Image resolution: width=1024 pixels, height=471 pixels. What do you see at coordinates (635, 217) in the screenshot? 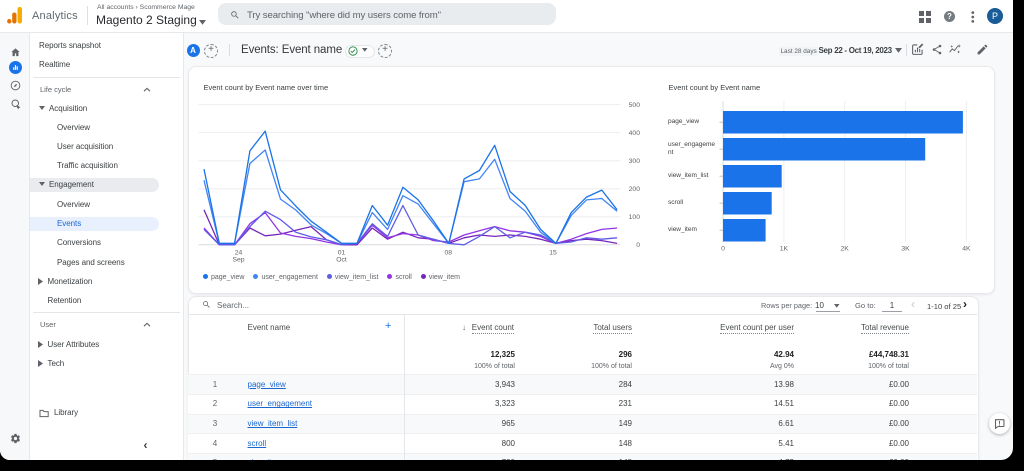
I see `svg-text: 100` at bounding box center [635, 217].